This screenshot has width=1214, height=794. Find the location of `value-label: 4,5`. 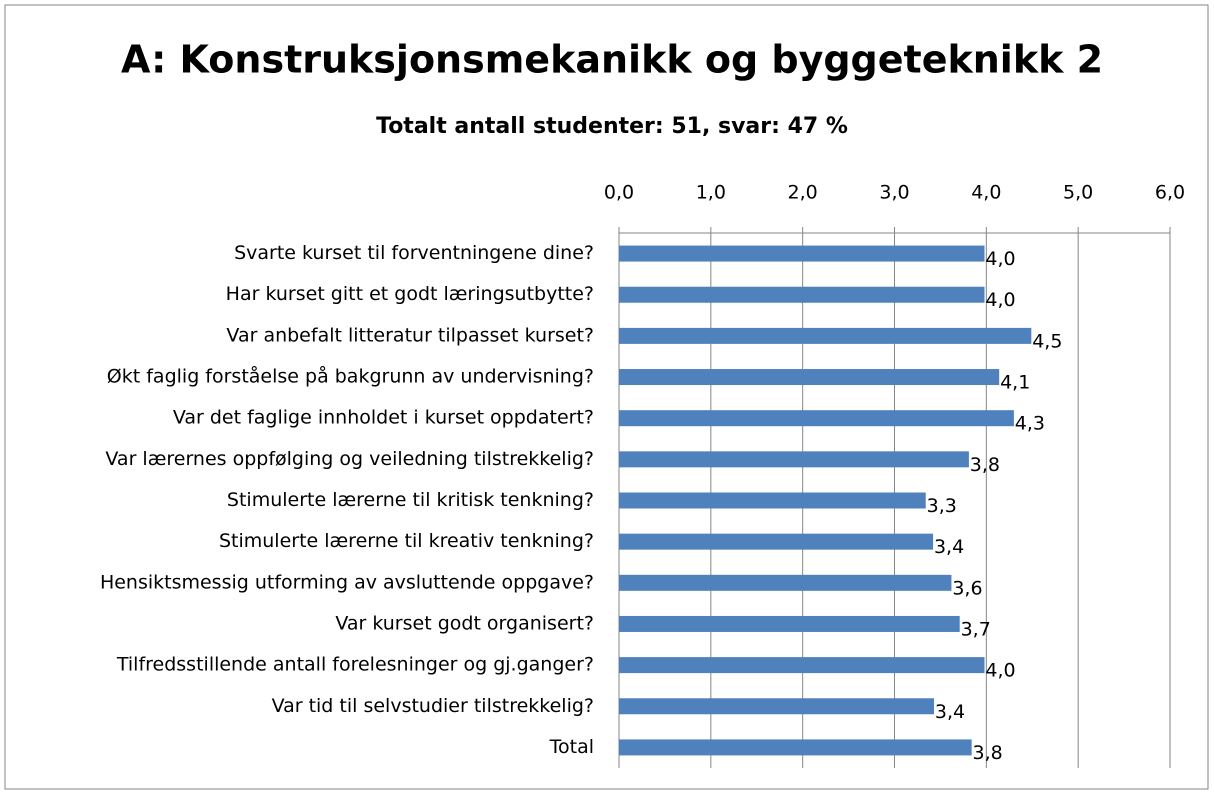

value-label: 4,5 is located at coordinates (1047, 341).